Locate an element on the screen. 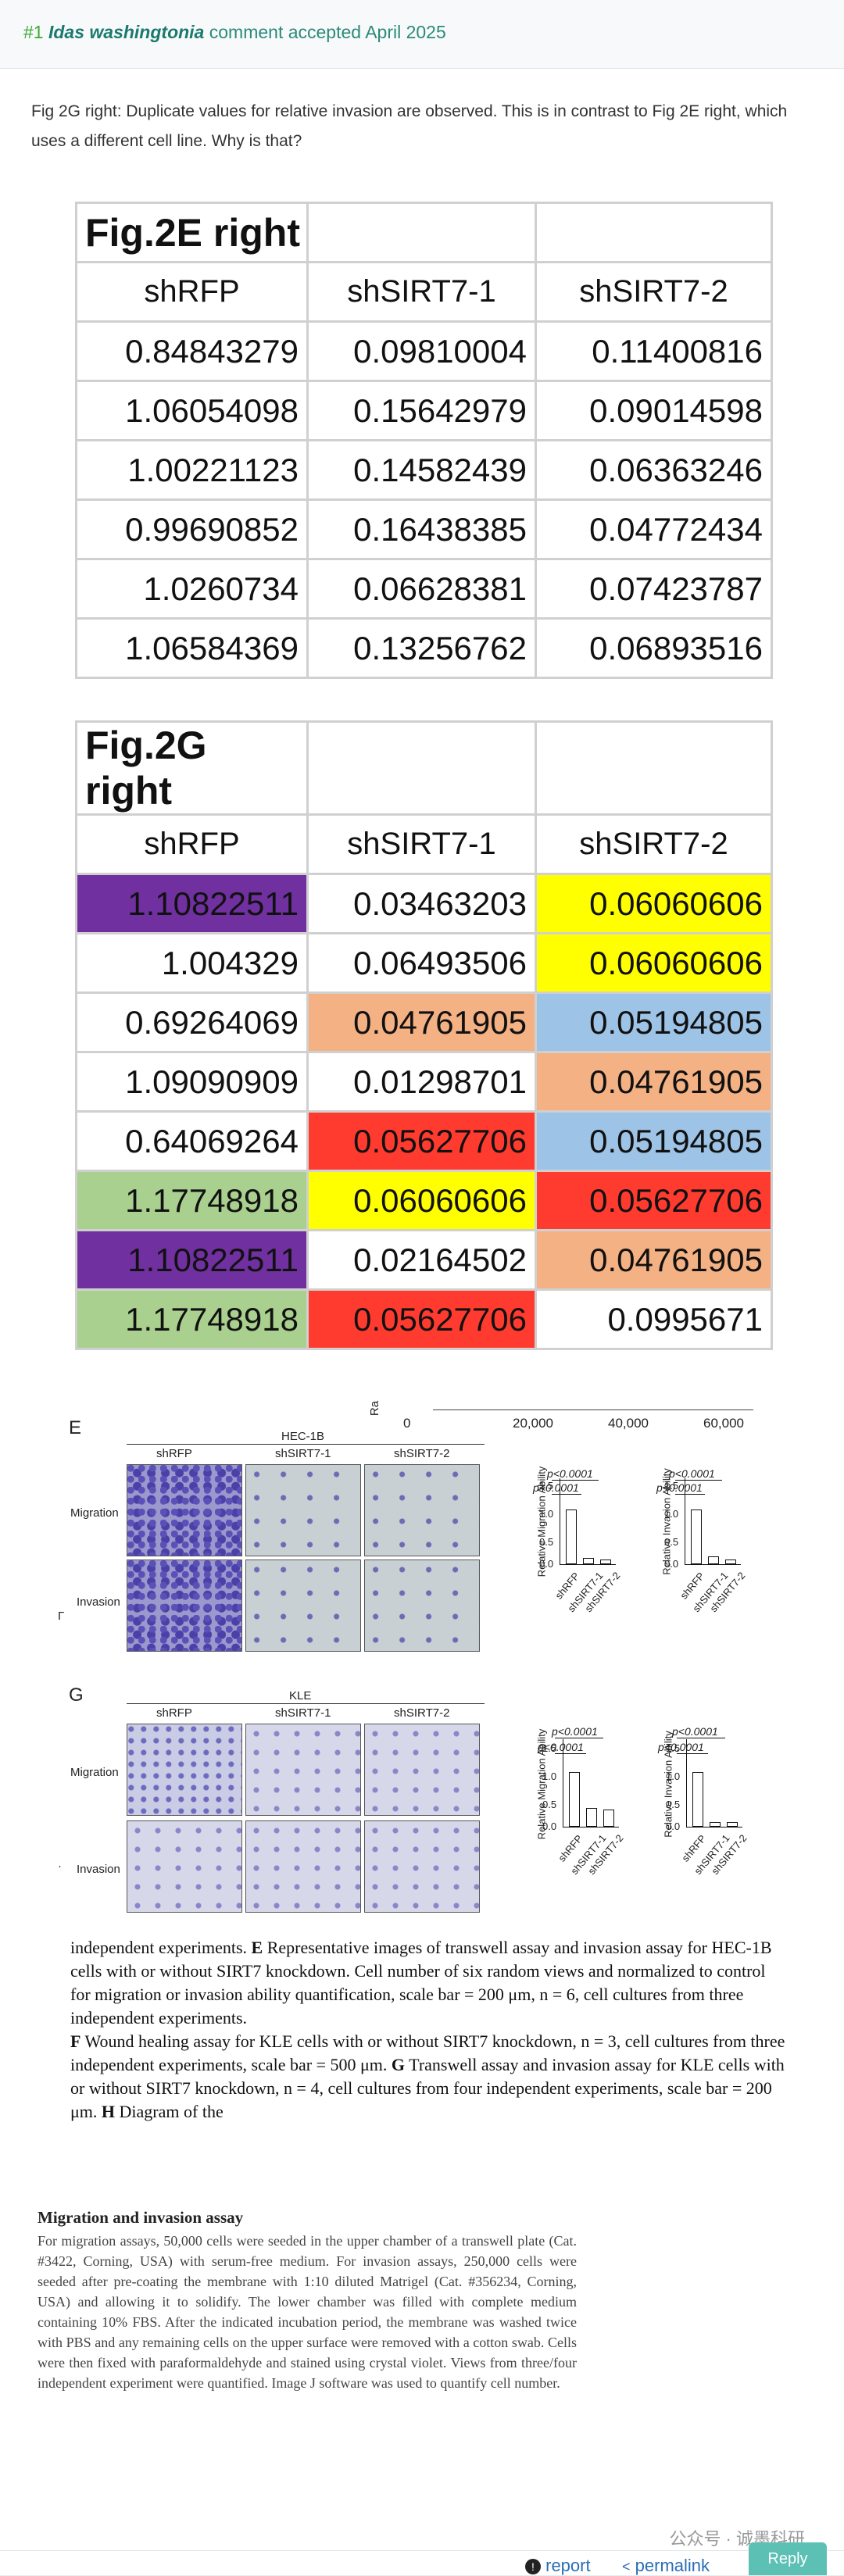 The height and width of the screenshot is (2576, 844). reply-button: Reply is located at coordinates (788, 2559).